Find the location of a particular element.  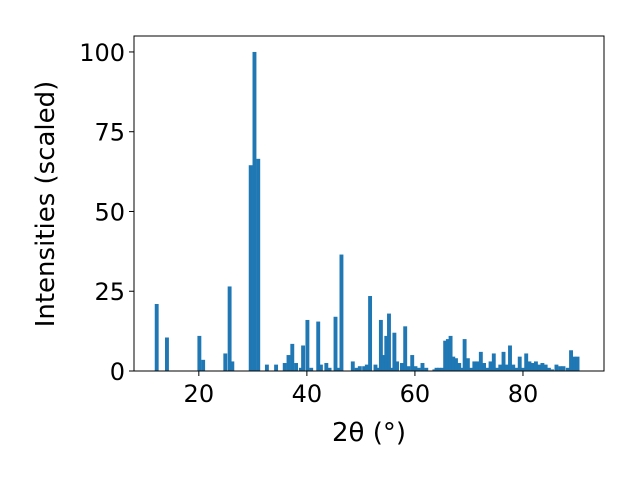

x-axis-label: 2θ (°) is located at coordinates (369, 433).